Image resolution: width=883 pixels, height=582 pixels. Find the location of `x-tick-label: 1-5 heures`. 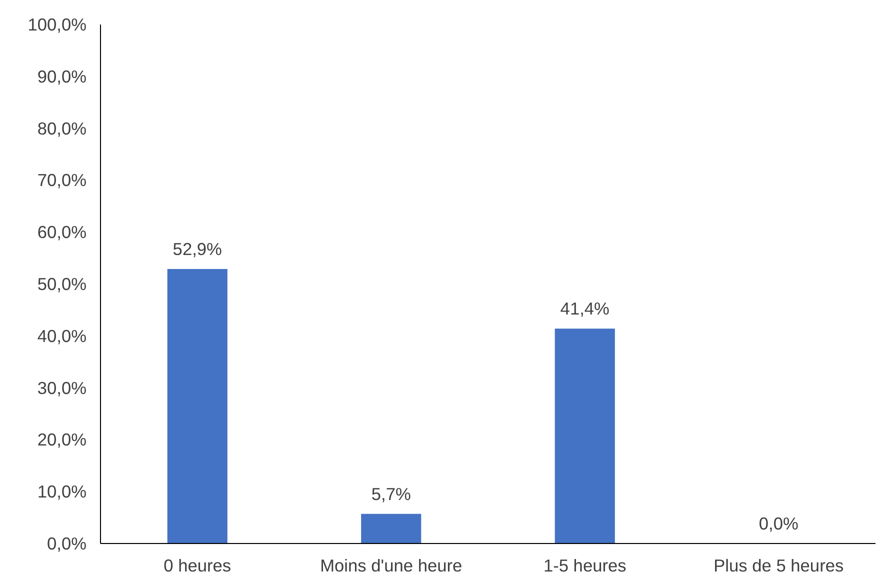

x-tick-label: 1-5 heures is located at coordinates (585, 566).